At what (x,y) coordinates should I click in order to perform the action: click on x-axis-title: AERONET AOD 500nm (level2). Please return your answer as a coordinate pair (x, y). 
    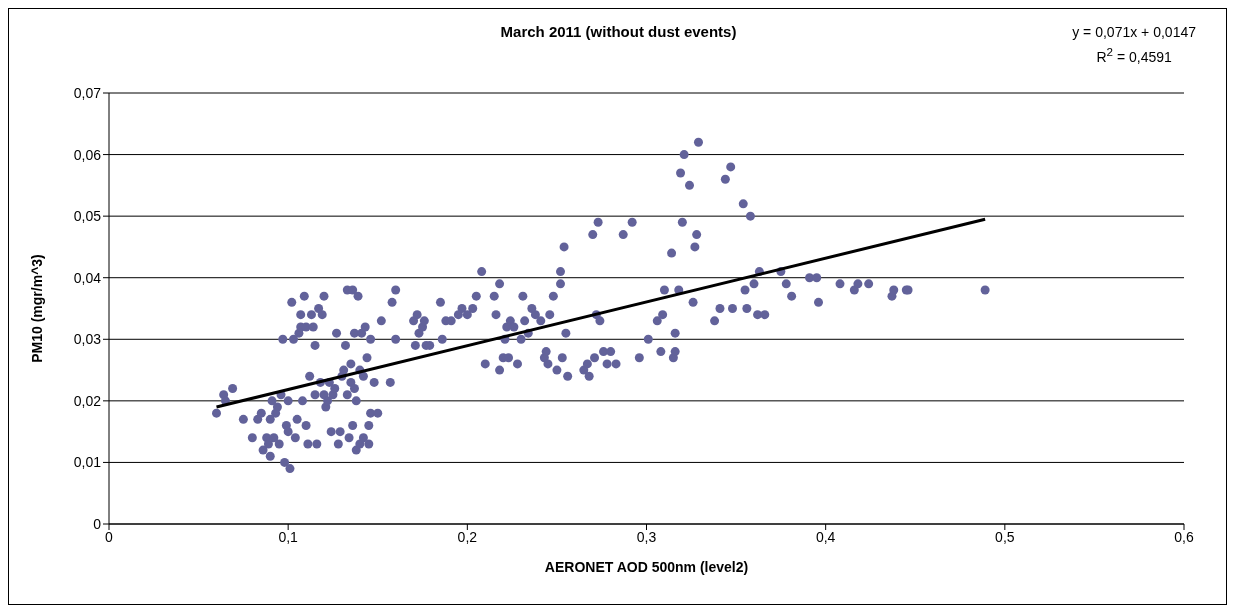
    Looking at the image, I should click on (646, 567).